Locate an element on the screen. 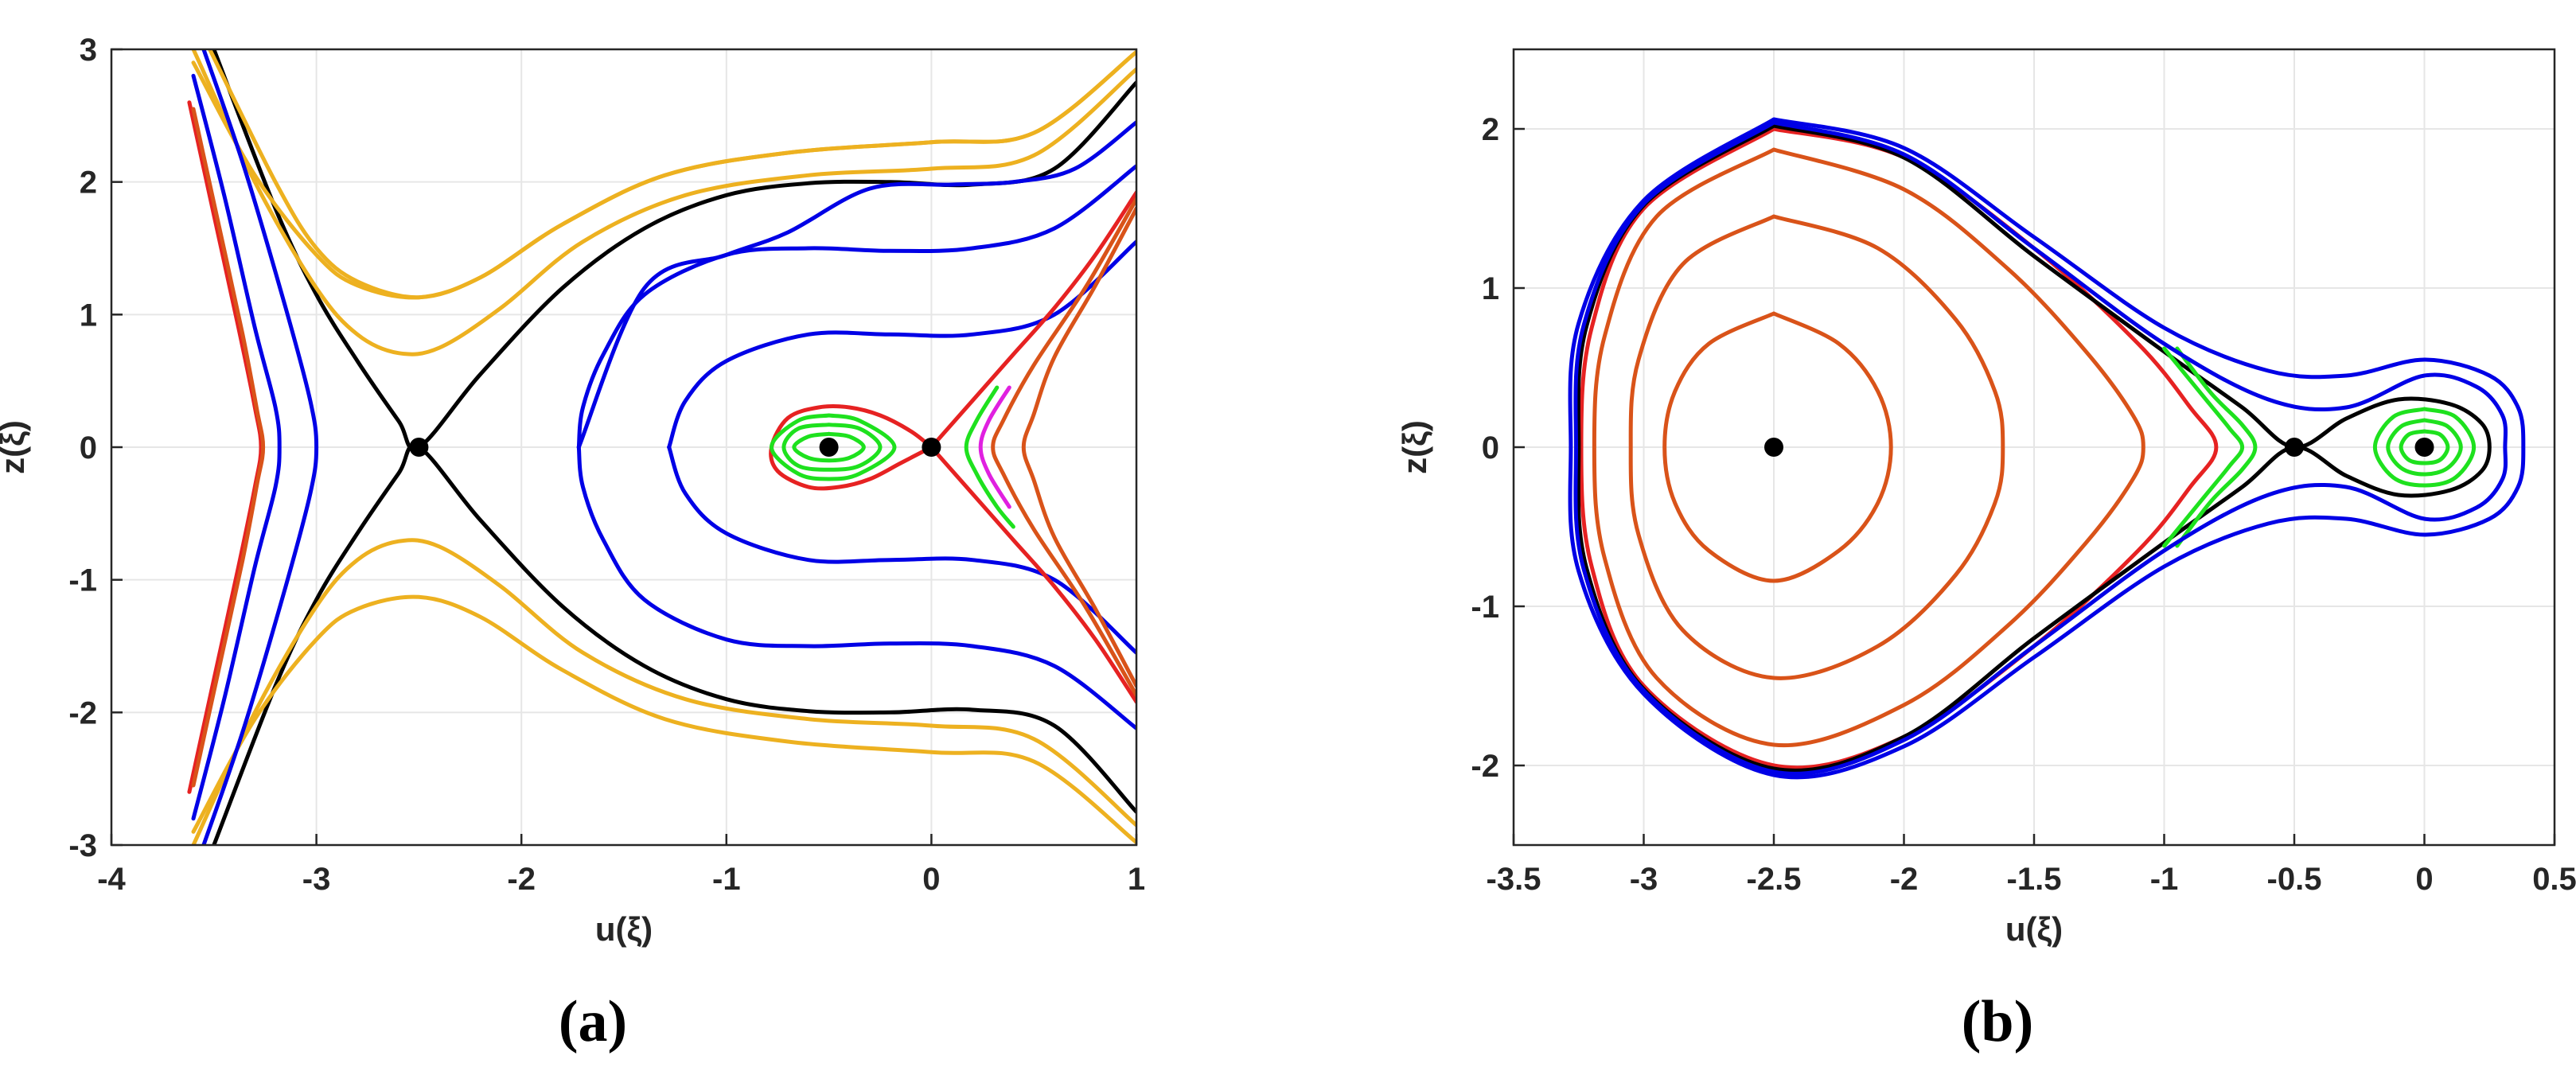  series-orbit-orange-outer is located at coordinates (663, 719).